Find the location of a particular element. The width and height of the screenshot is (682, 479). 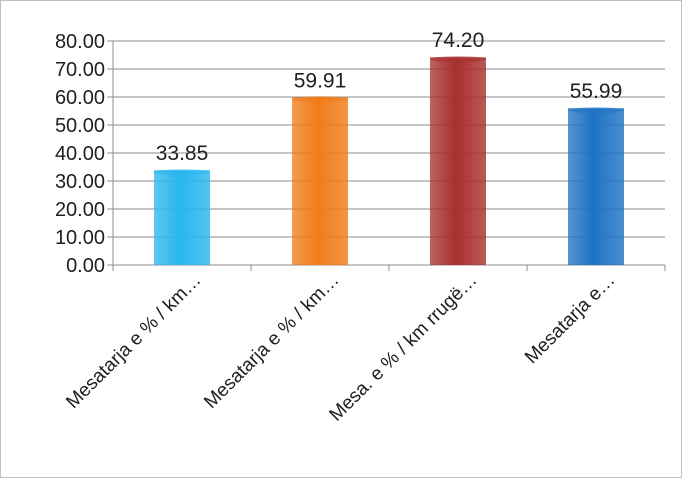

y-tick-label: 30.00 is located at coordinates (80, 182).